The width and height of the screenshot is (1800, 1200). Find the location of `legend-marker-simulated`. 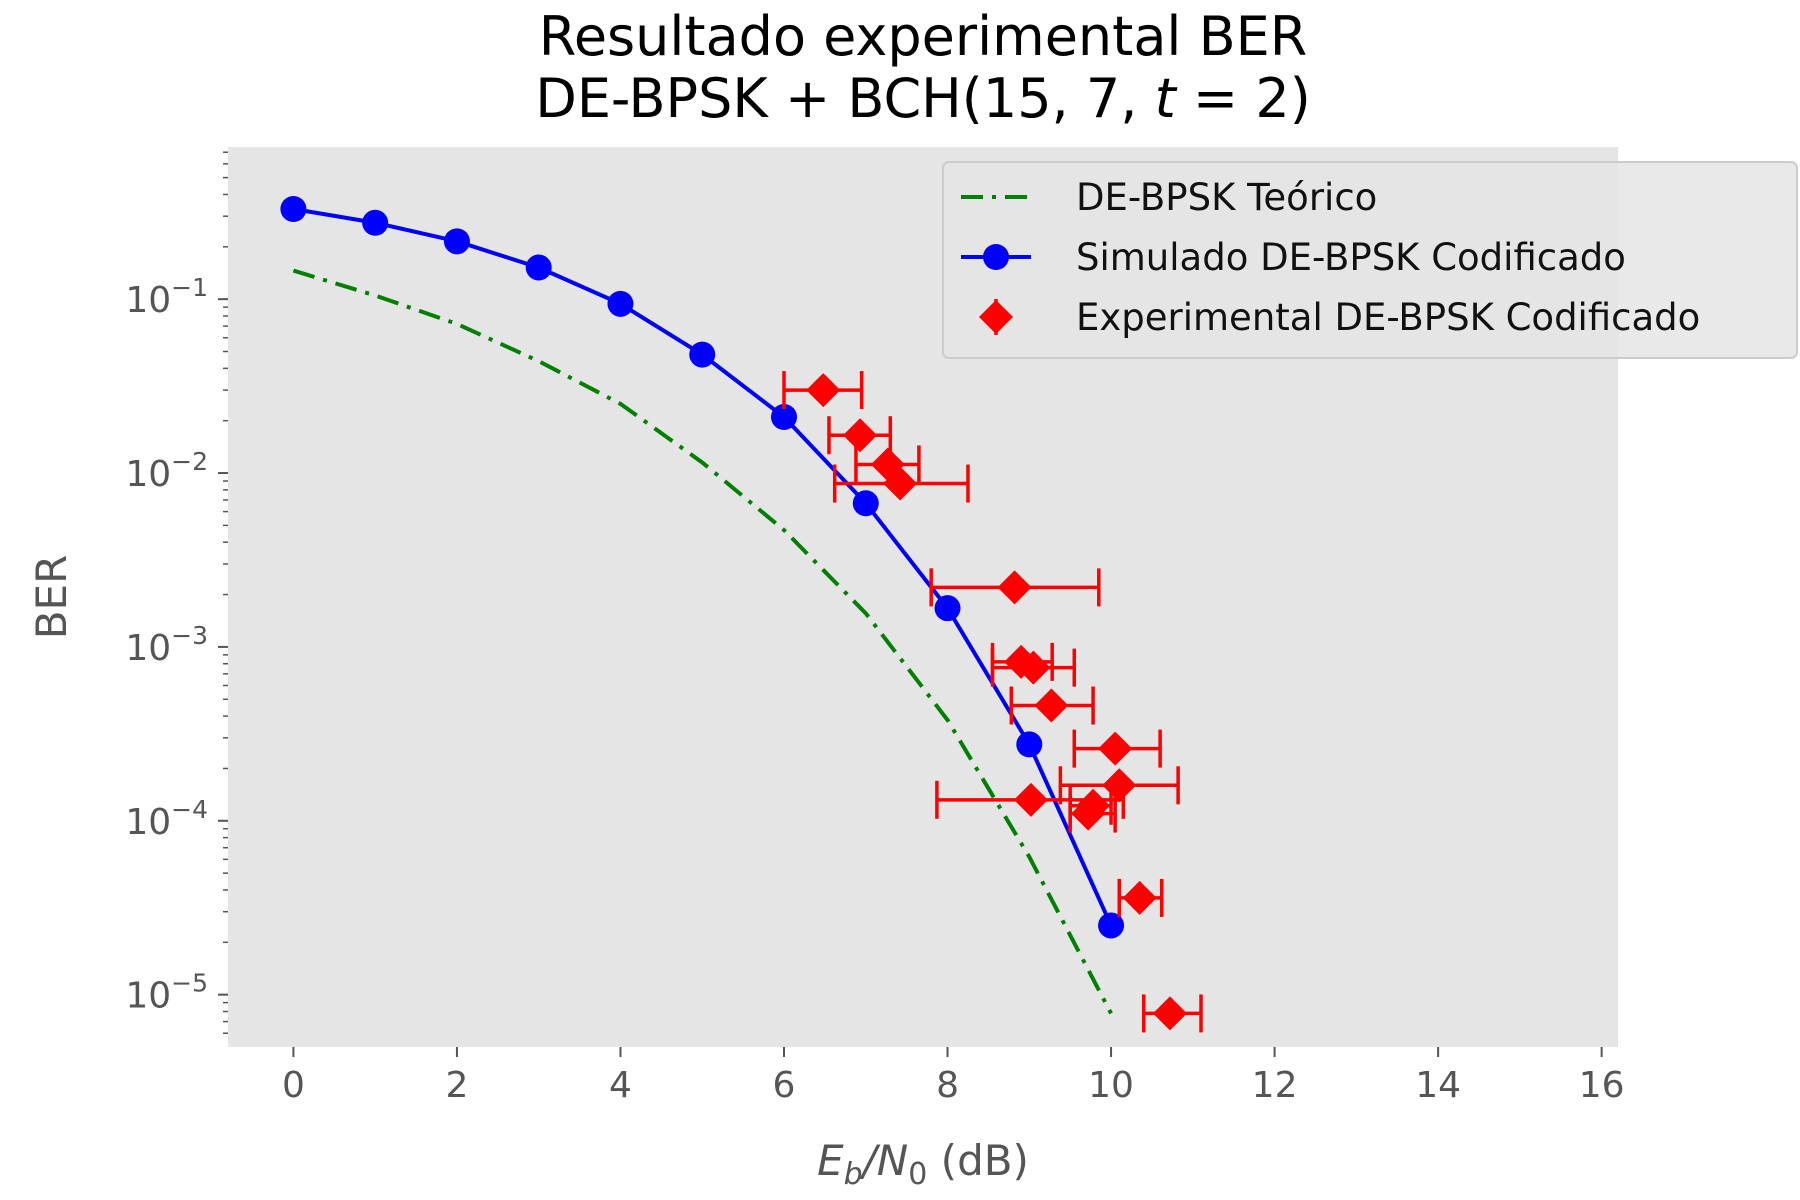

legend-marker-simulated is located at coordinates (996, 257).